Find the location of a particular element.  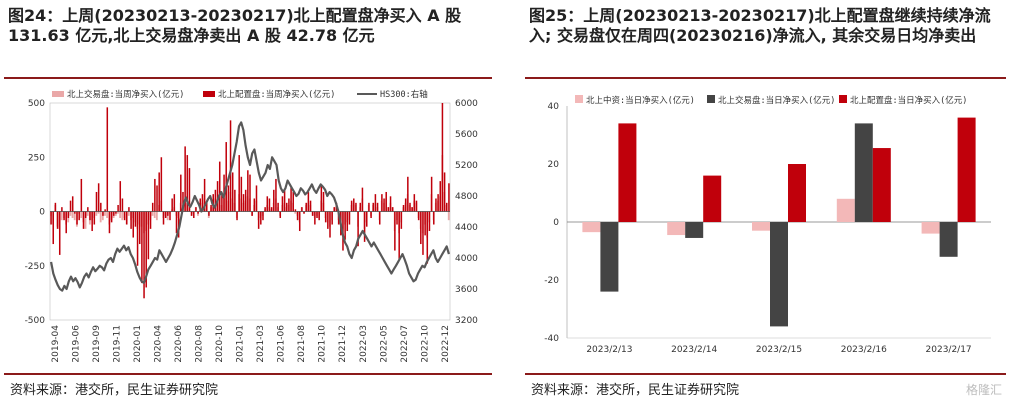

x-tick-label: 2020-10 is located at coordinates (220, 344).